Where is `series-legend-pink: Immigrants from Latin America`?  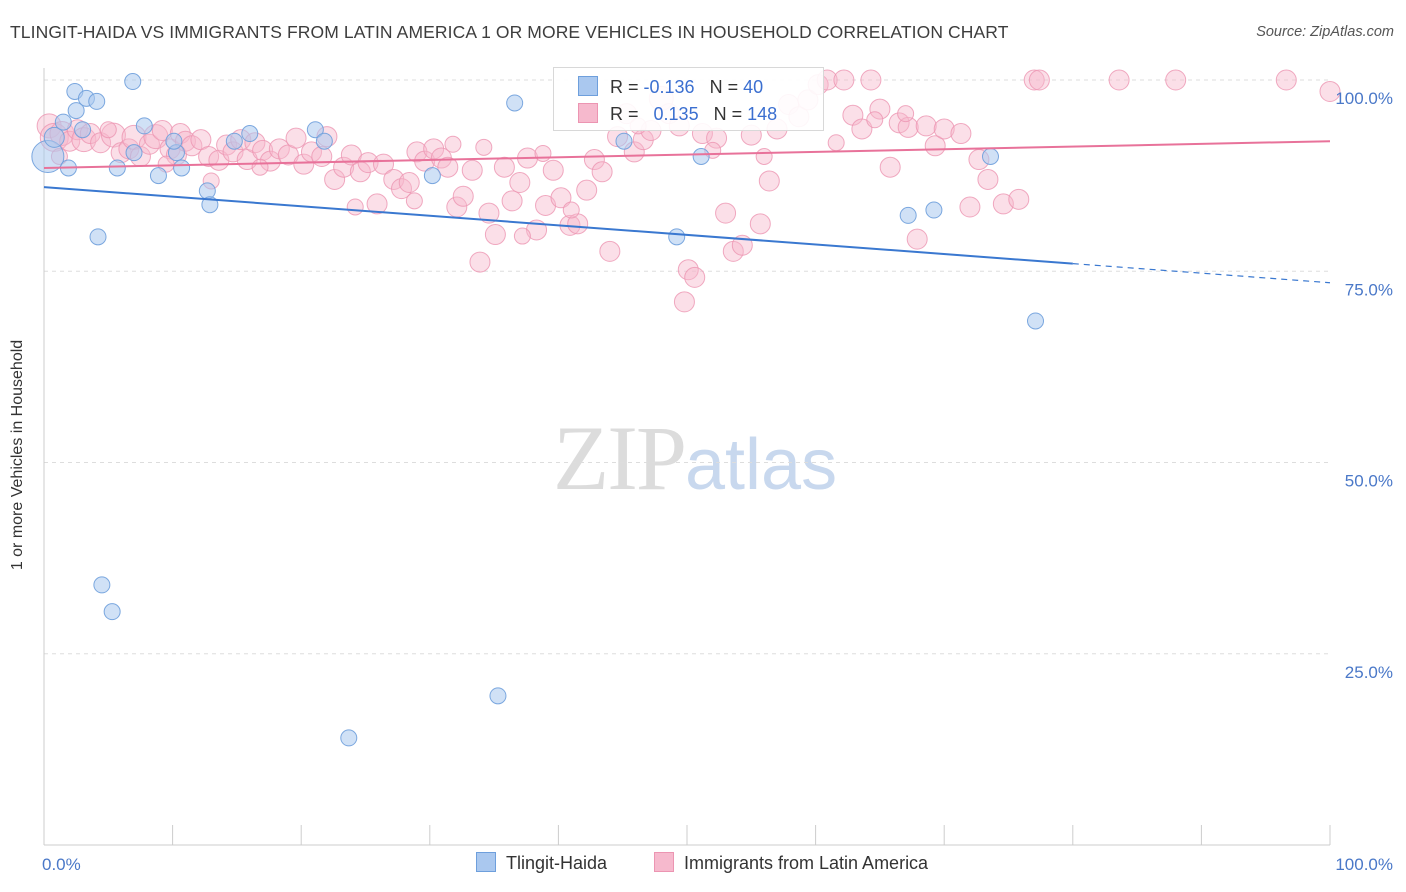
series-legend-pink: Immigrants from Latin America is located at coordinates (791, 863).